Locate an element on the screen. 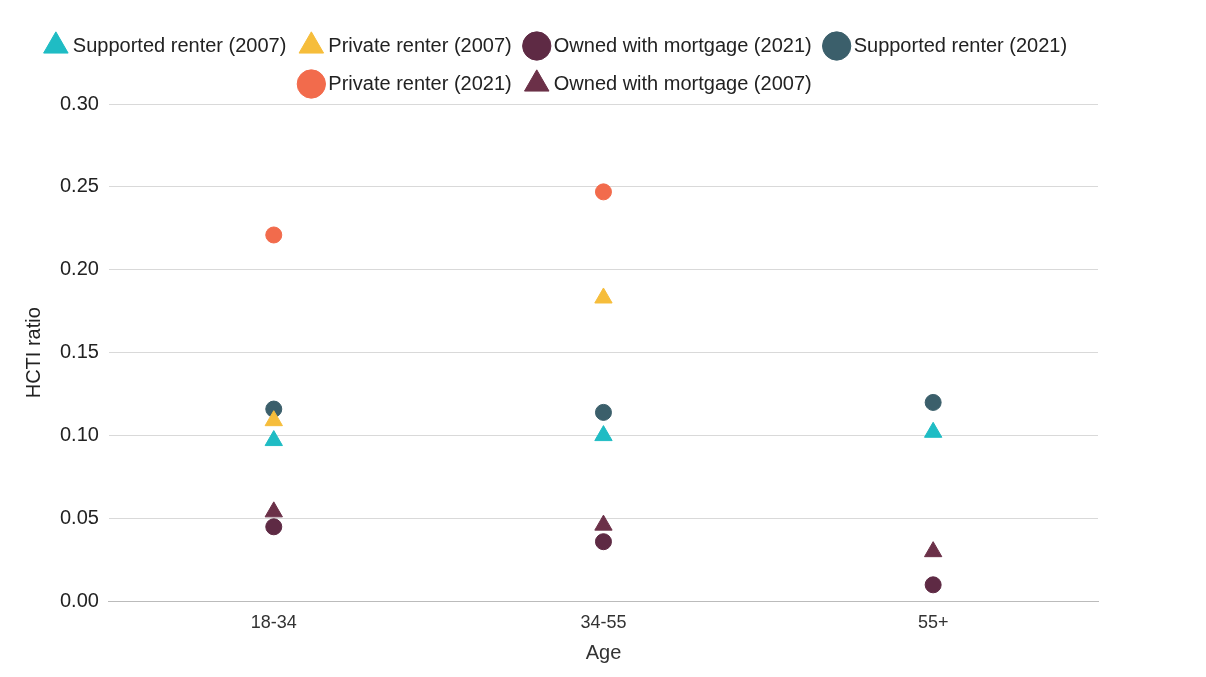 The height and width of the screenshot is (677, 1206). y-tick-label: 0.20 is located at coordinates (79, 268).